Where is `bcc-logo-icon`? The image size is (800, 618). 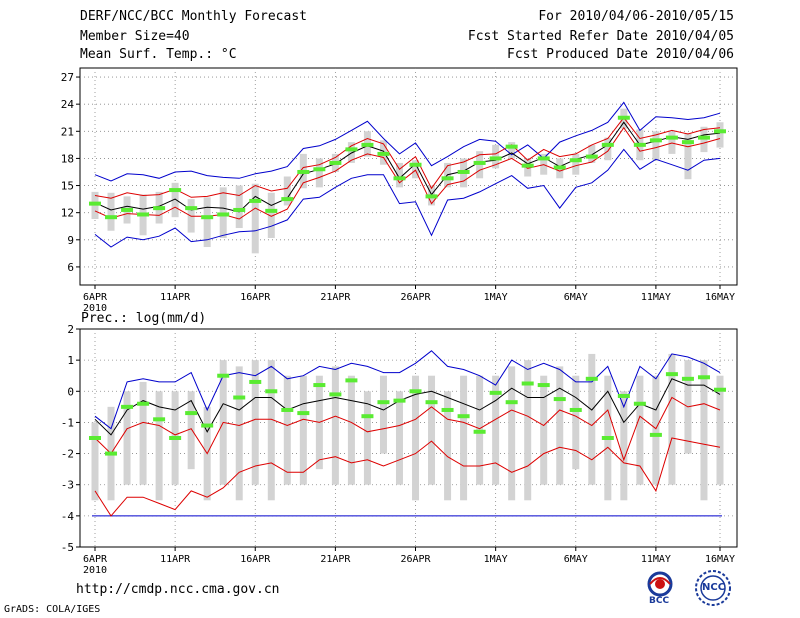 bcc-logo-icon is located at coordinates (660, 584).